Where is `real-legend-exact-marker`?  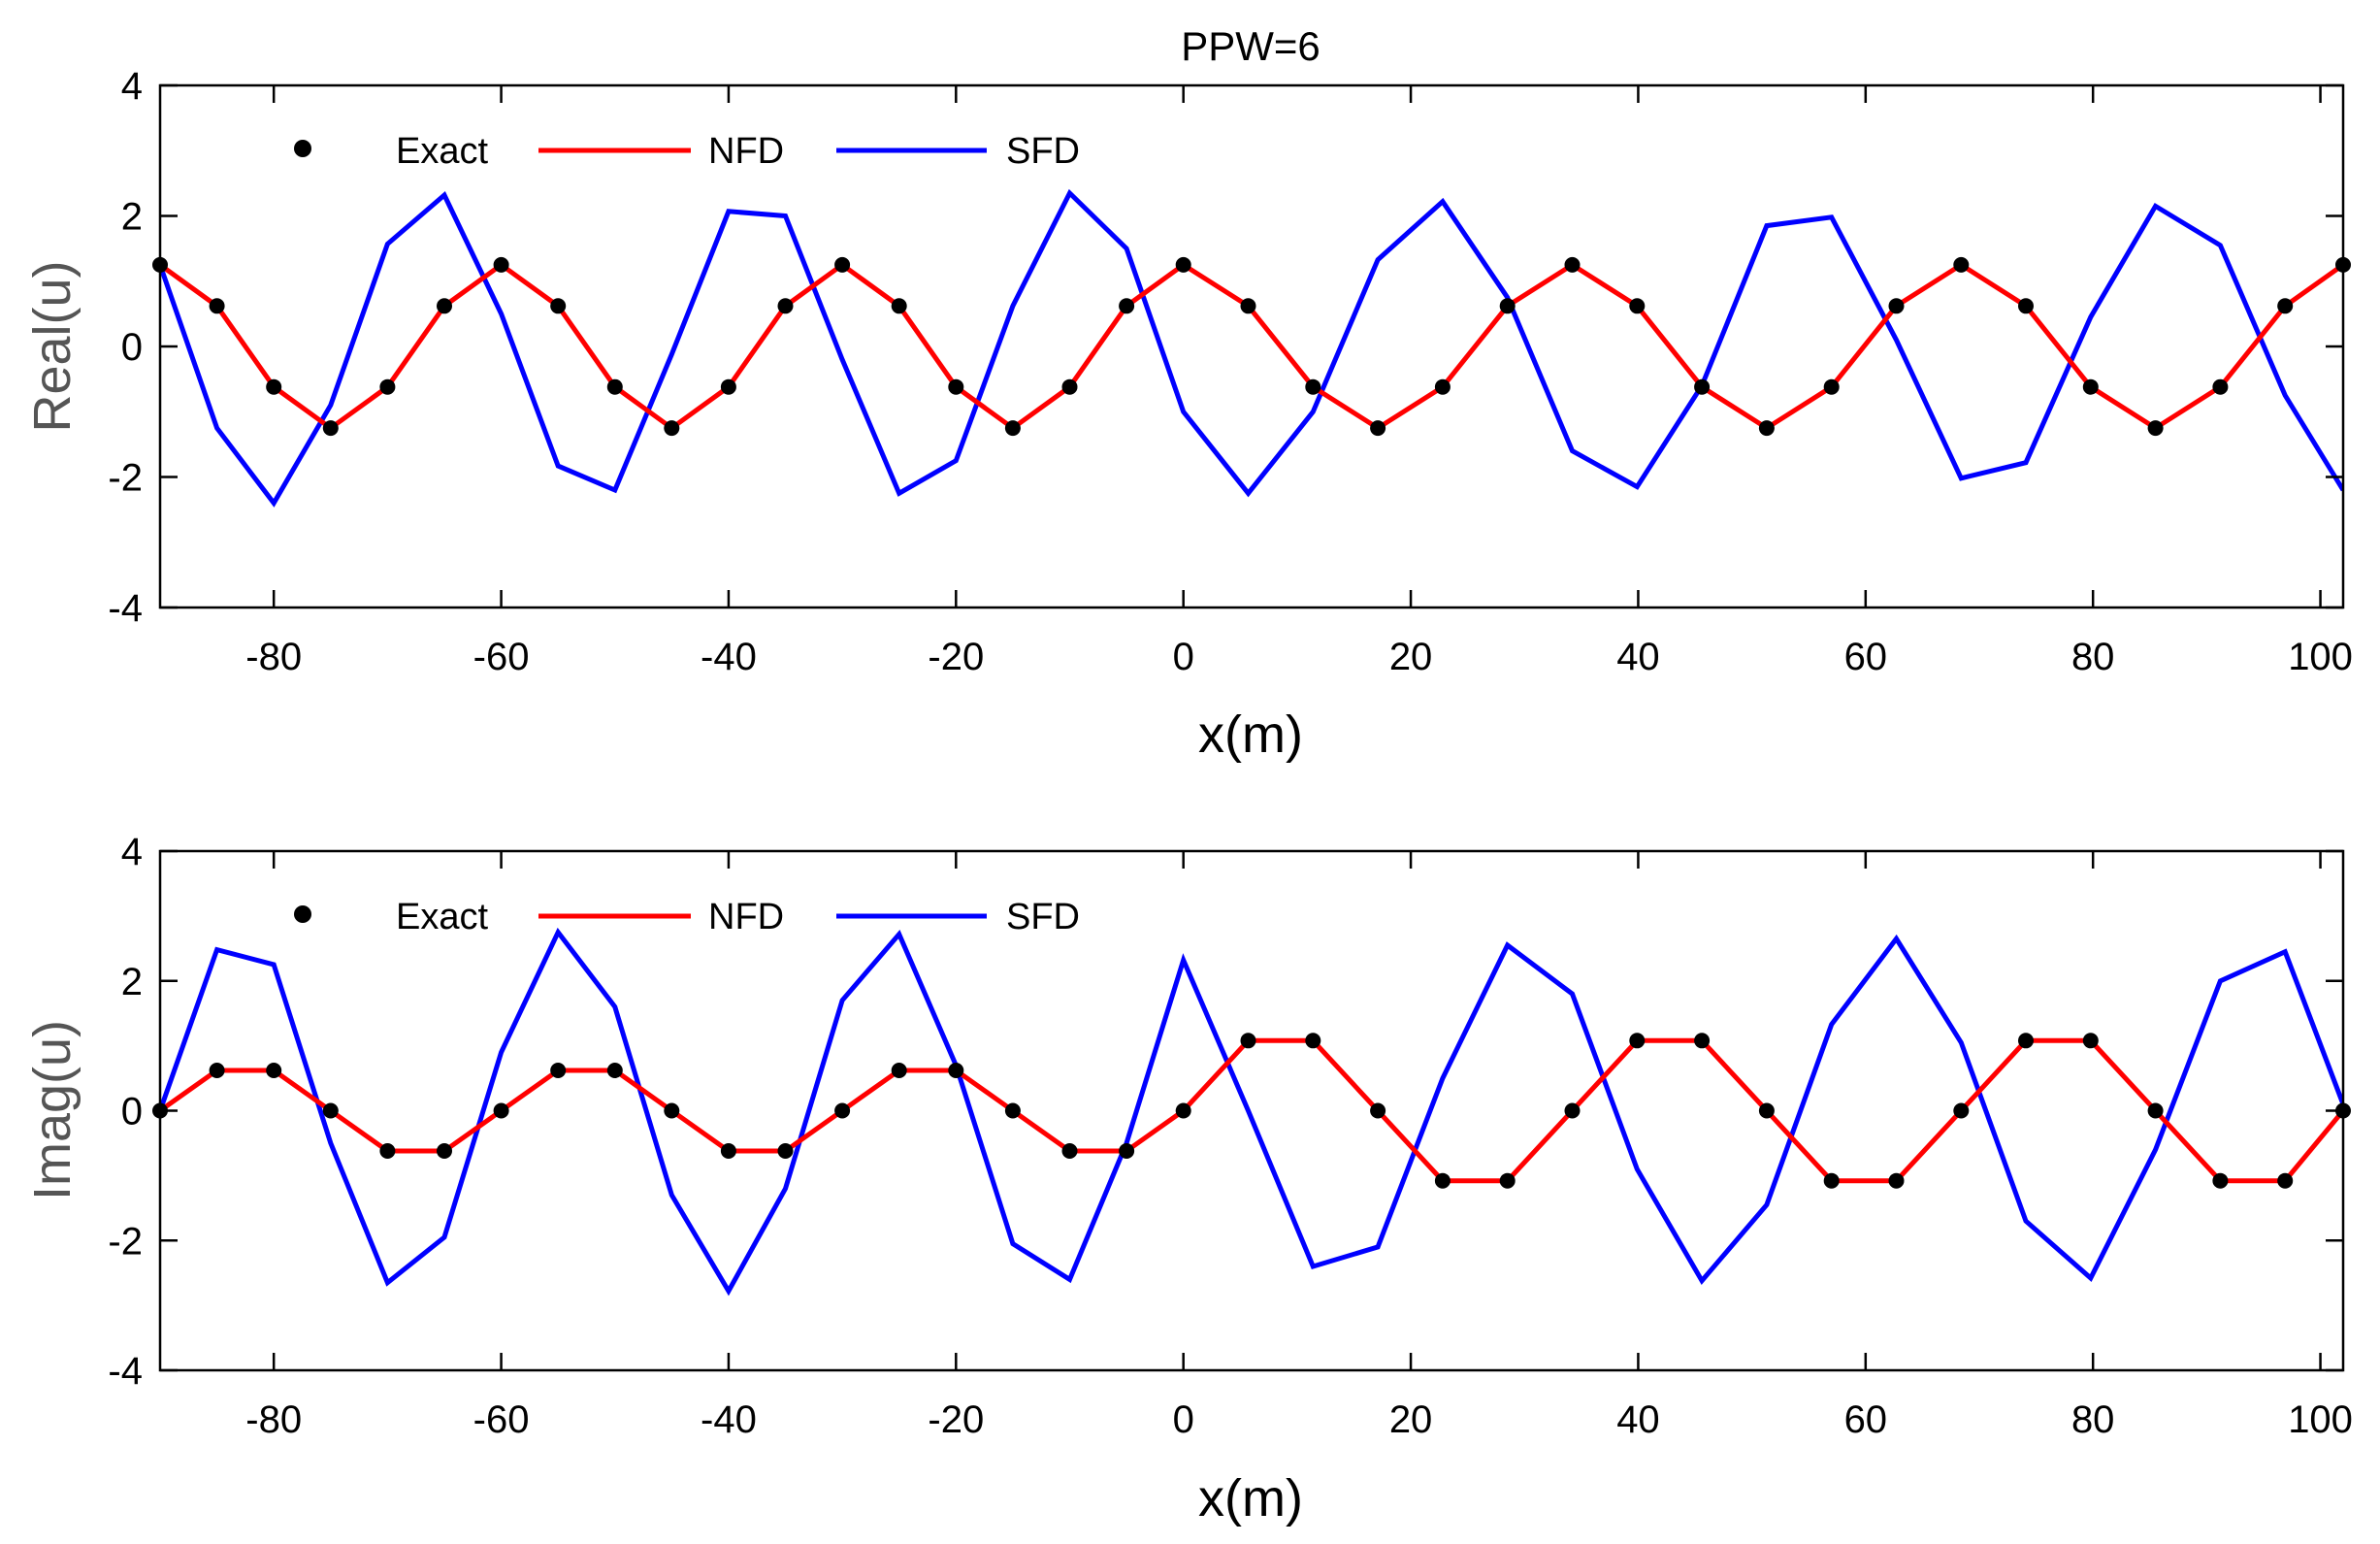 real-legend-exact-marker is located at coordinates (302, 149).